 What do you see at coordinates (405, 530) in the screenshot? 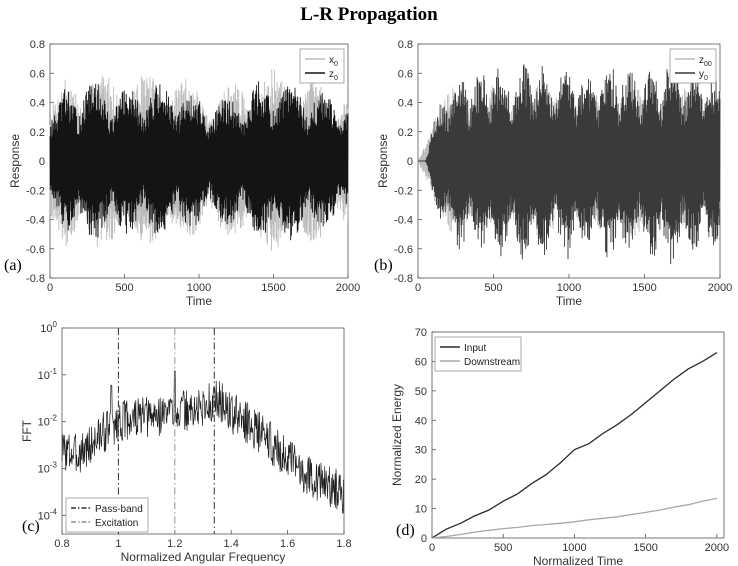
I see `panel-label-d: (d)` at bounding box center [405, 530].